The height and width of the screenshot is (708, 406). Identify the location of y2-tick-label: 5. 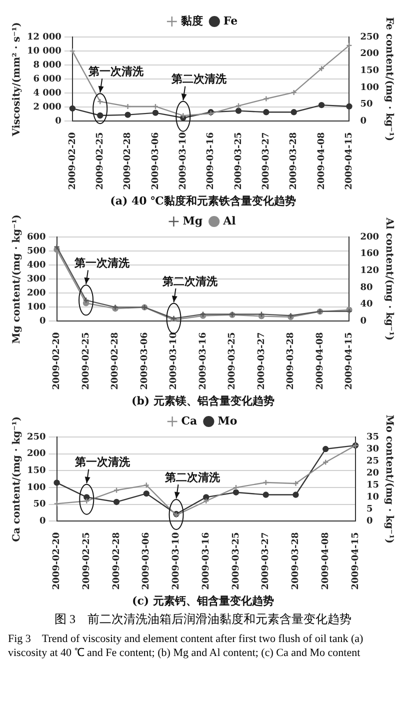
(369, 509).